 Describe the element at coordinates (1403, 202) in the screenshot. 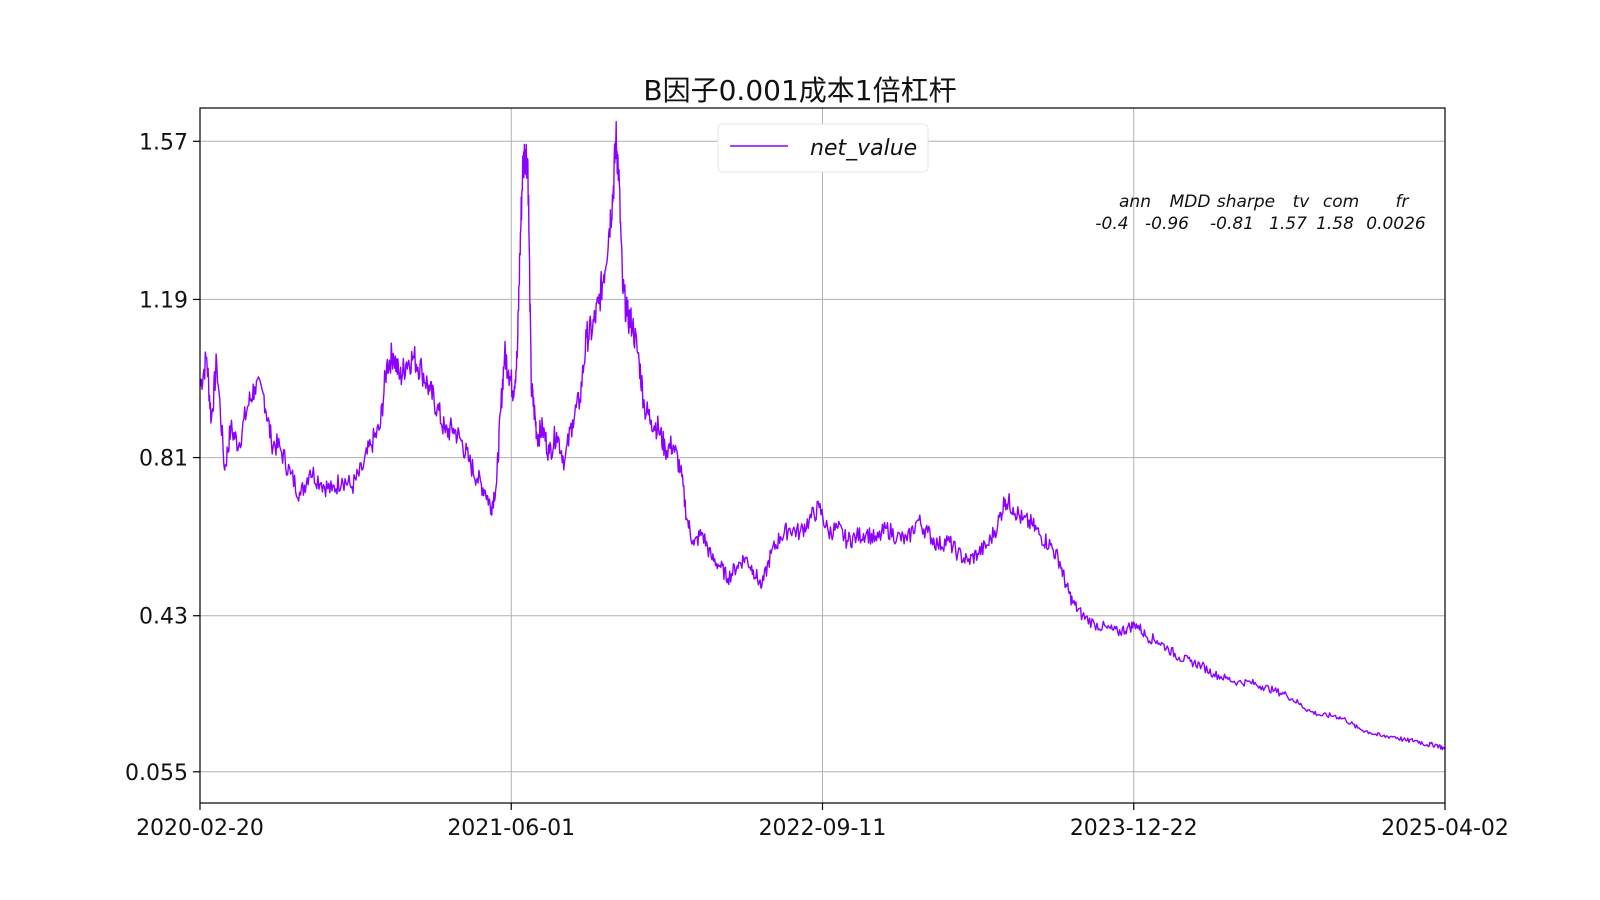

I see `stats-header: fr` at that location.